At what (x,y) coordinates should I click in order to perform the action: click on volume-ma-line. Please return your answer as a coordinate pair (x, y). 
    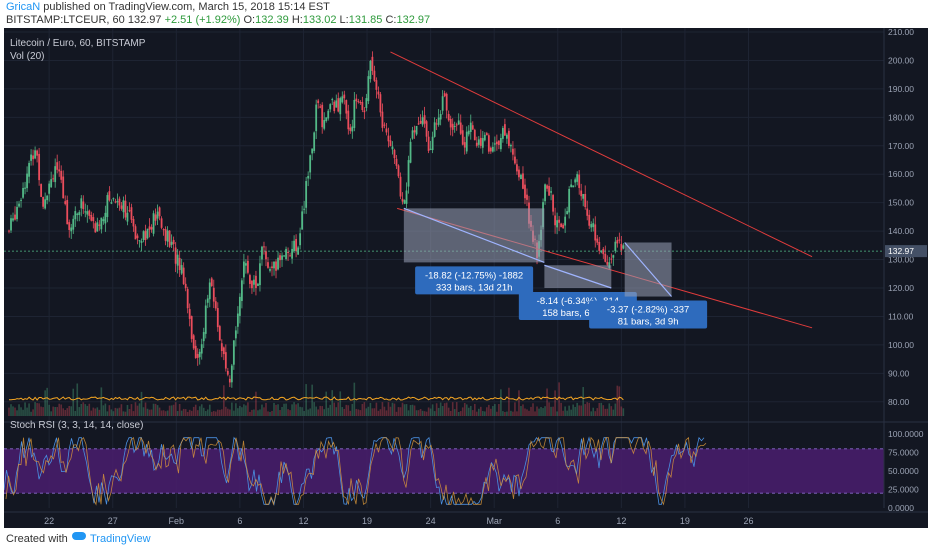
    Looking at the image, I should click on (316, 398).